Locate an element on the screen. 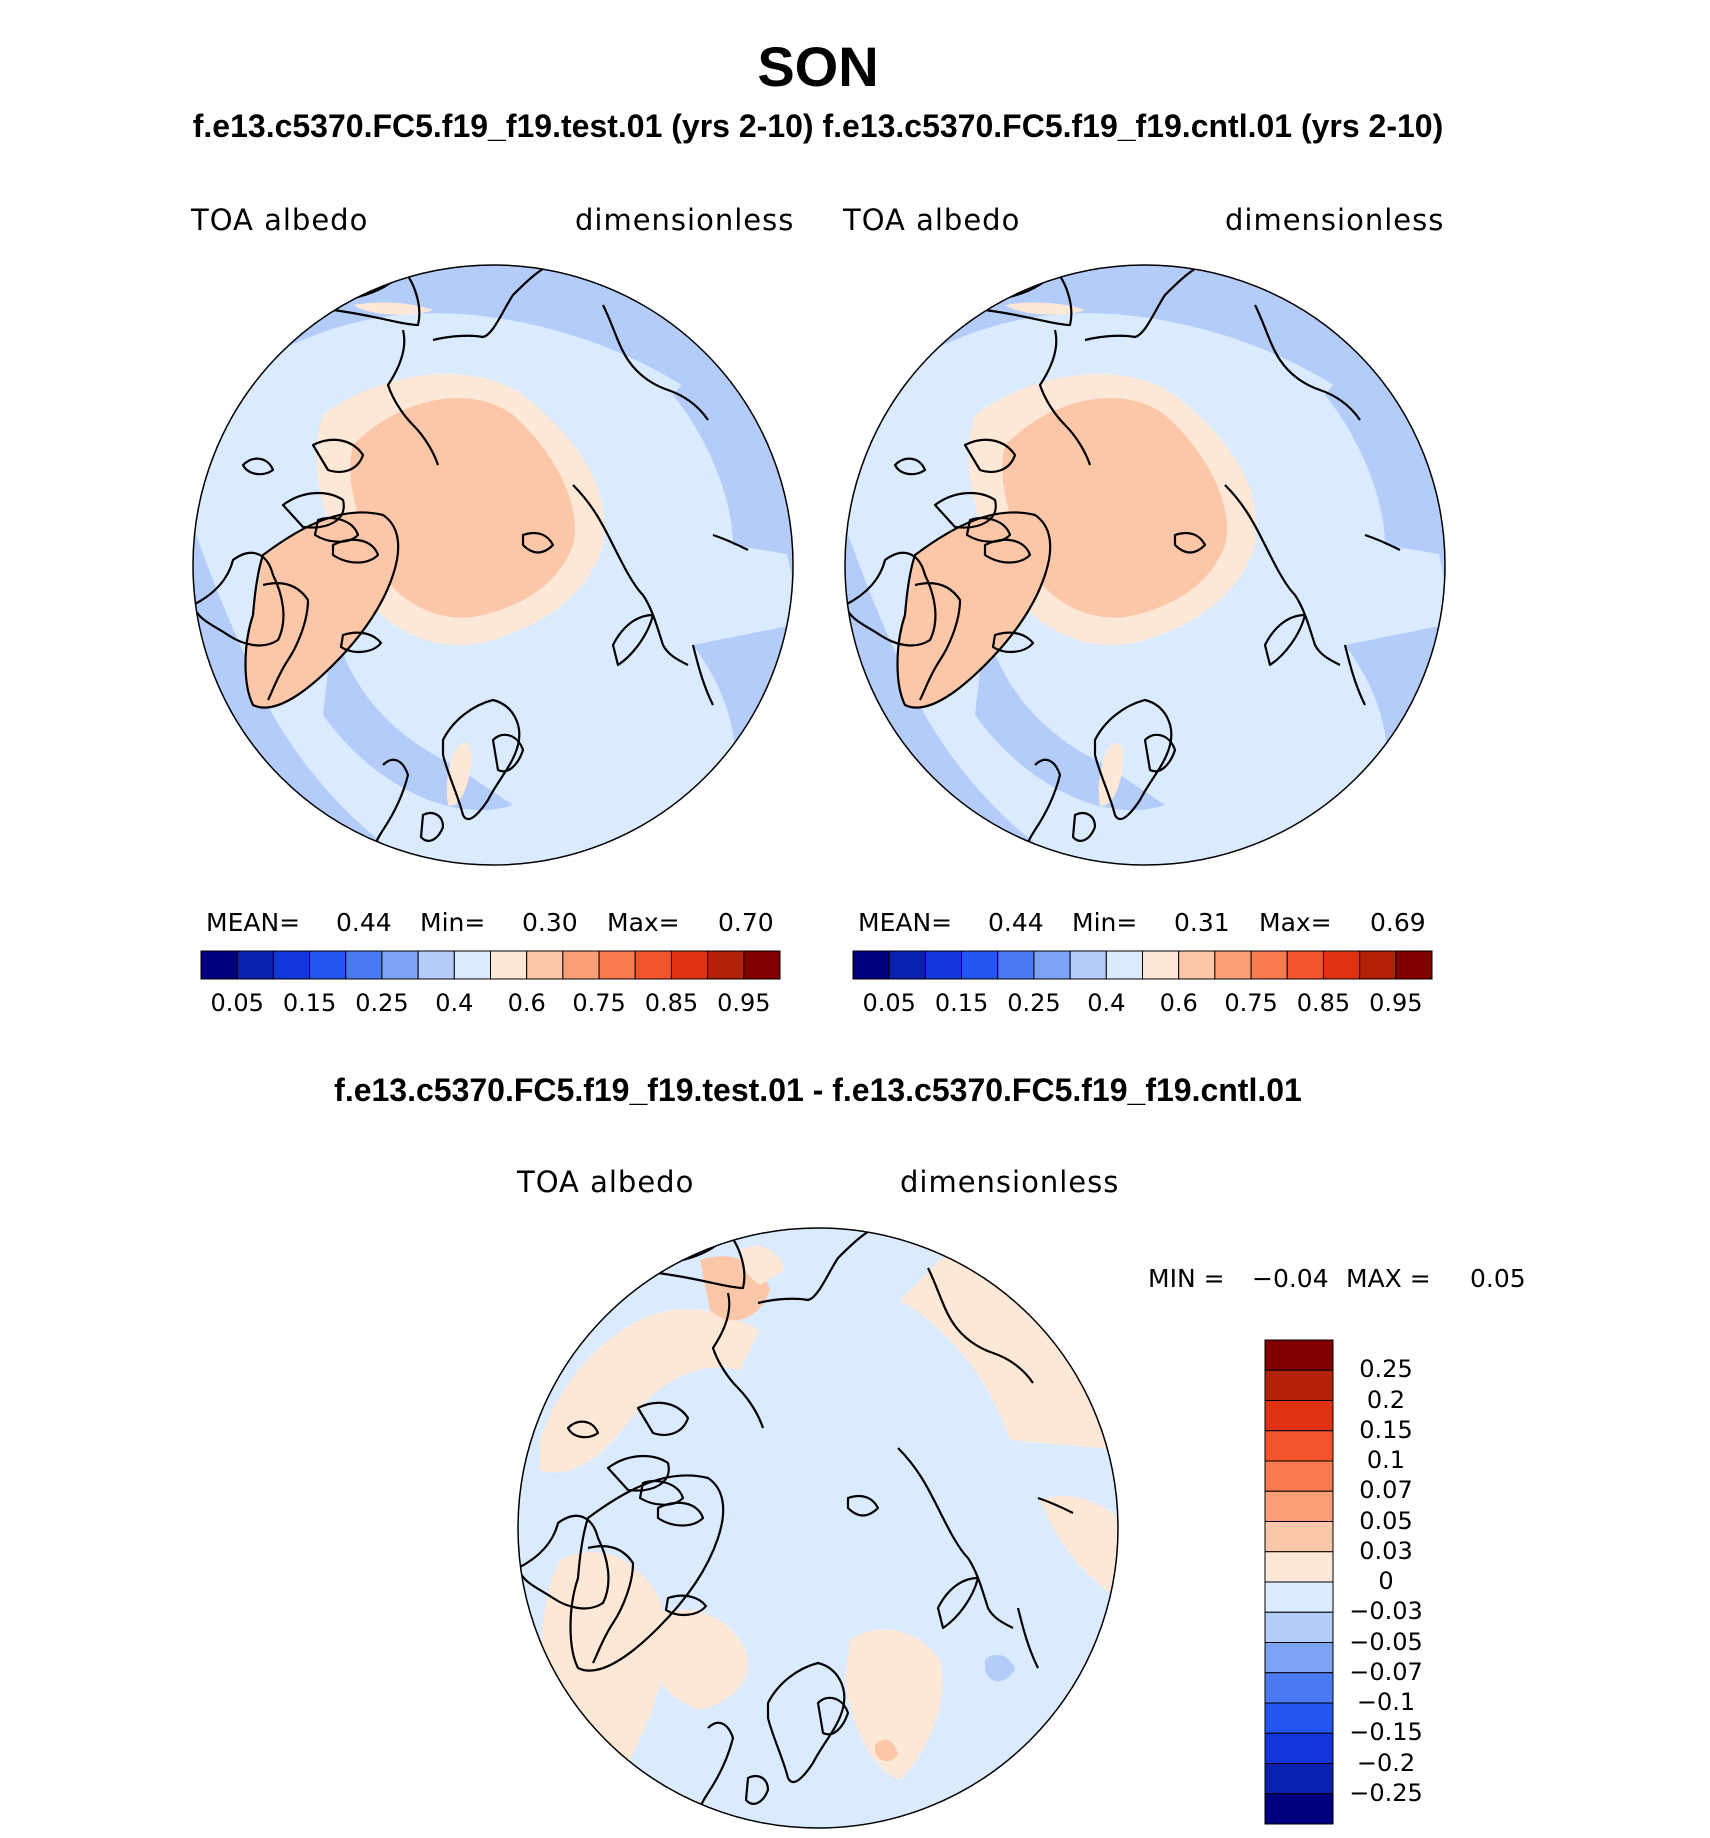  panel2-colorbar-tick-label: 0.15 is located at coordinates (961, 1003).